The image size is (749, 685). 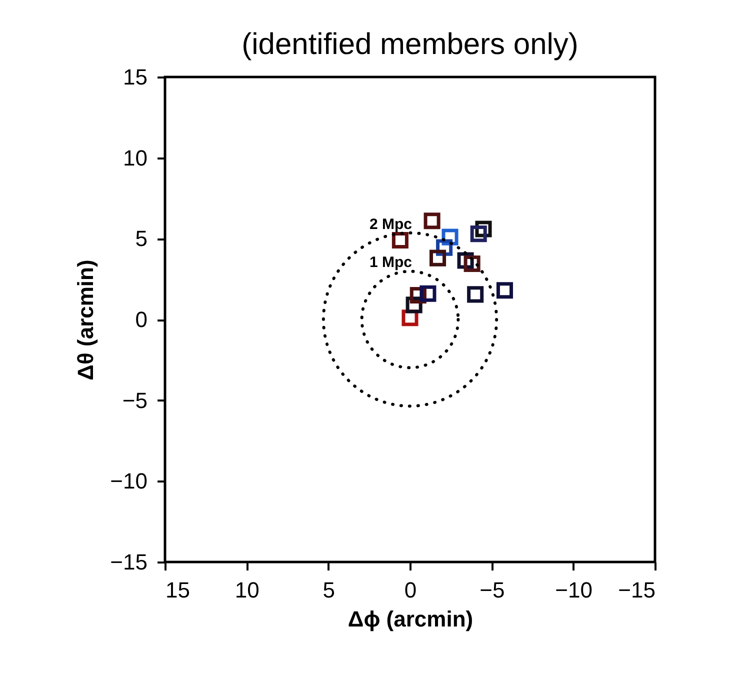 What do you see at coordinates (637, 590) in the screenshot?
I see `x-tick-label: −15` at bounding box center [637, 590].